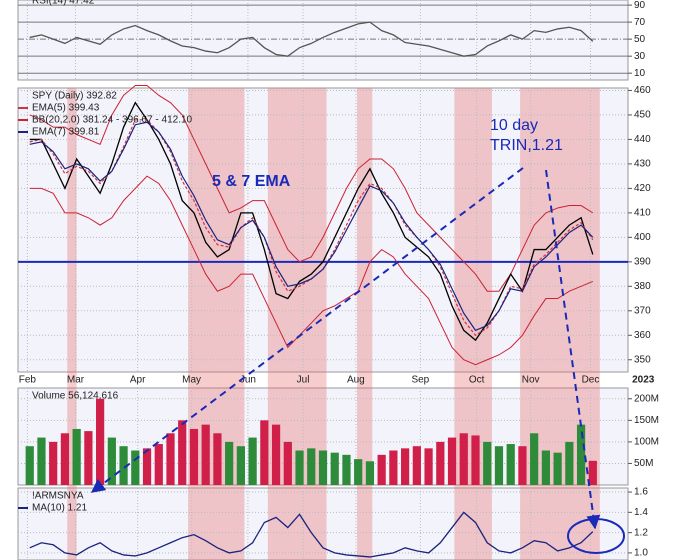 This screenshot has width=700, height=560. Describe the element at coordinates (596, 536) in the screenshot. I see `highlight-ellipse` at that location.